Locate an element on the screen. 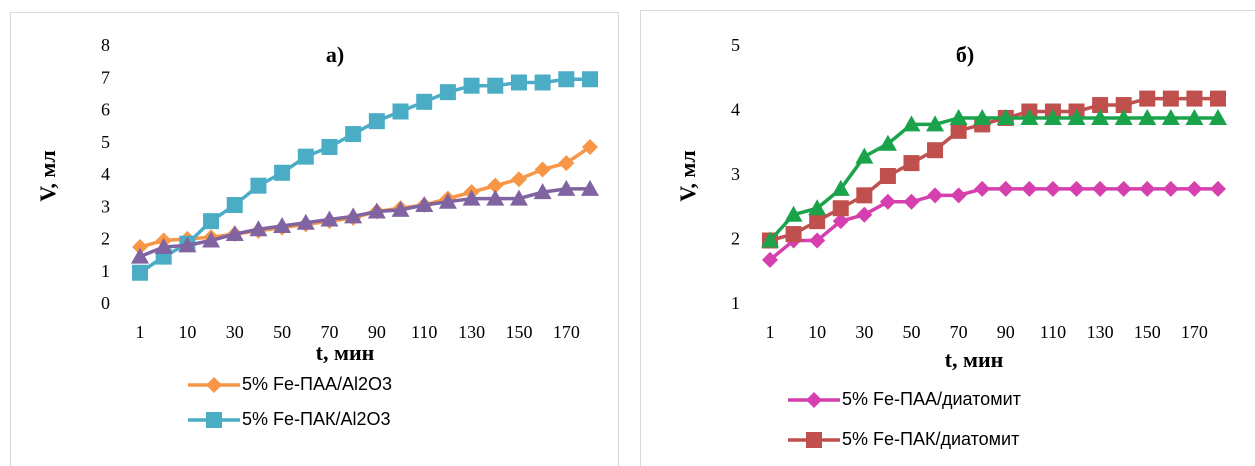  x-tick-label: 70 is located at coordinates (959, 332).